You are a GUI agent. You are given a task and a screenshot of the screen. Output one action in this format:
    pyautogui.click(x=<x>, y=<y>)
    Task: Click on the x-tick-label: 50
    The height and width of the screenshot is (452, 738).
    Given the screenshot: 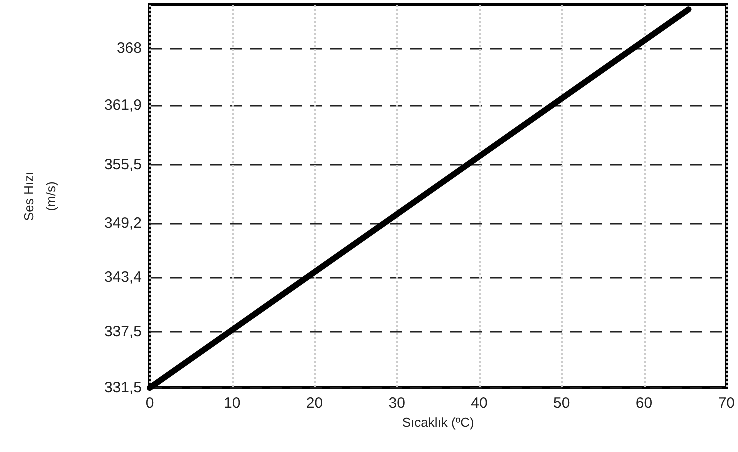 What is the action you would take?
    pyautogui.click(x=562, y=403)
    